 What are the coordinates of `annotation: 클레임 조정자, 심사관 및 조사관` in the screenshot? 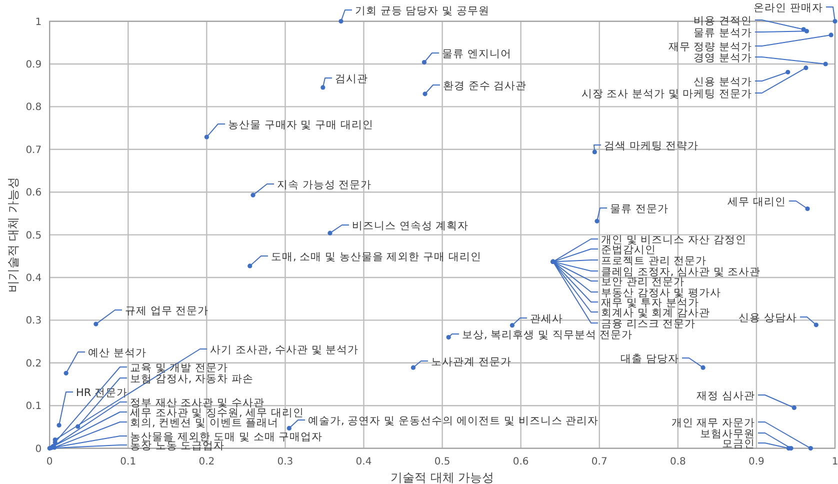 It's located at (681, 272).